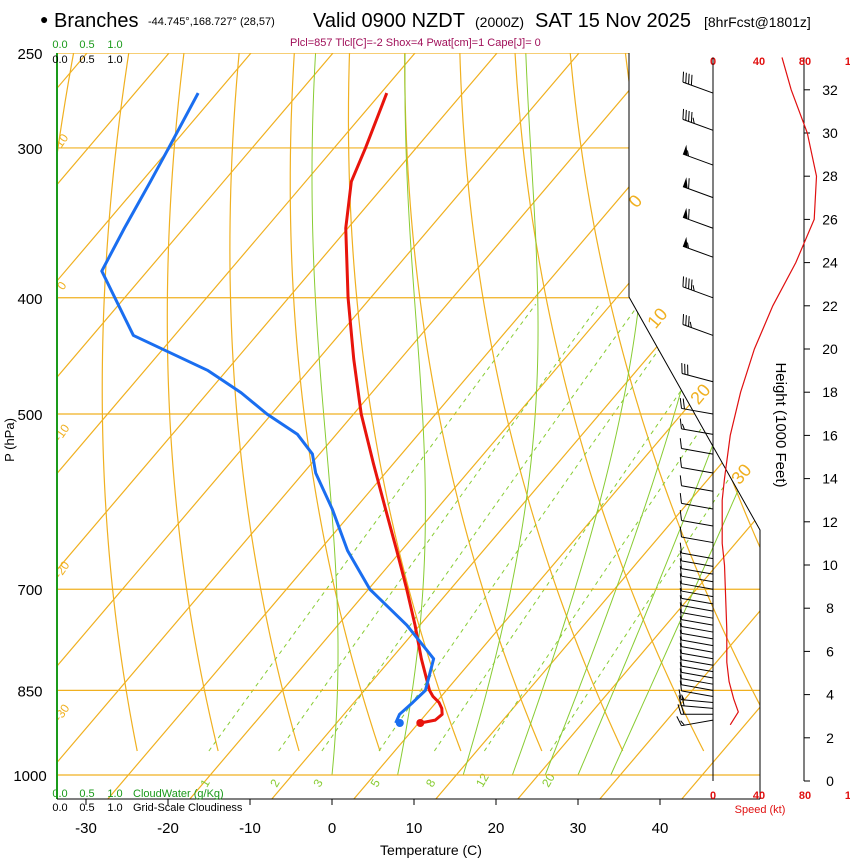  I want to click on height-tick-label: 8, so click(830, 608).